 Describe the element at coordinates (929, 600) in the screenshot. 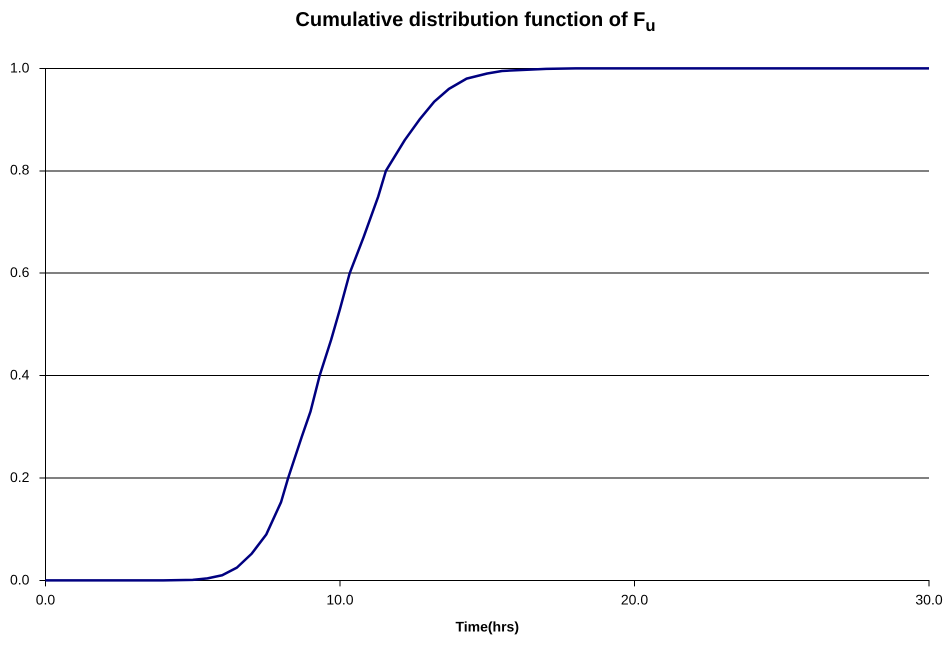

I see `x-tick-label: 30.0` at that location.